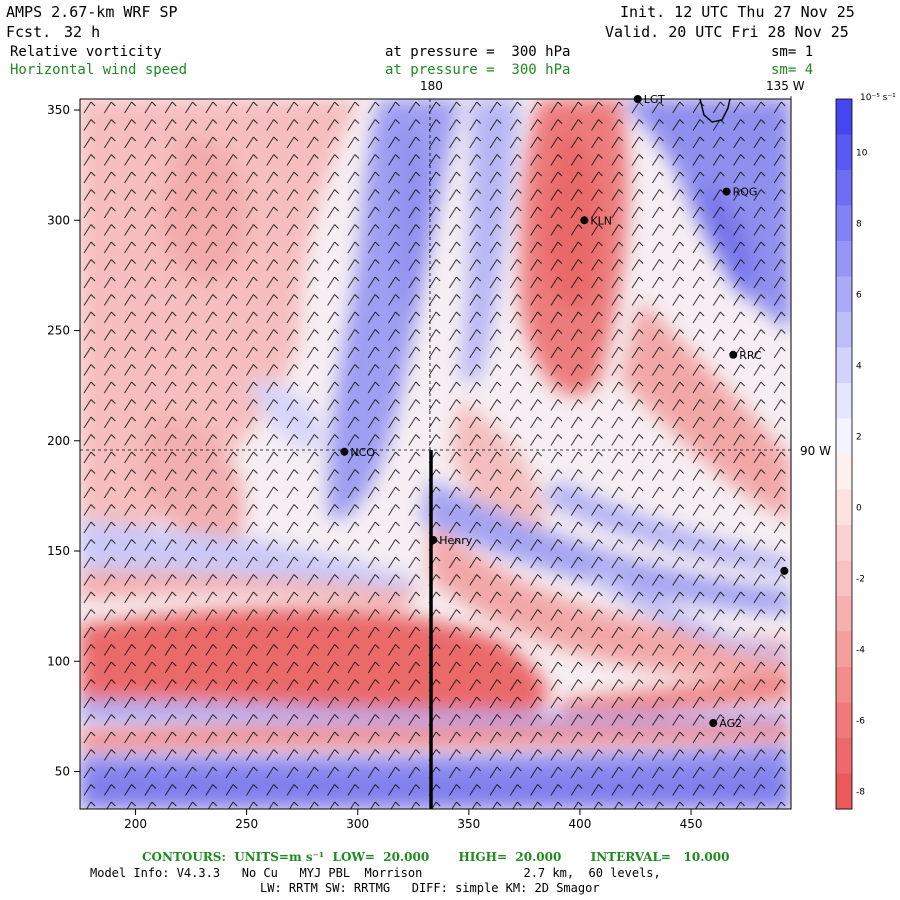 The width and height of the screenshot is (900, 900). Describe the element at coordinates (246, 824) in the screenshot. I see `x-tick-label: 250` at that location.